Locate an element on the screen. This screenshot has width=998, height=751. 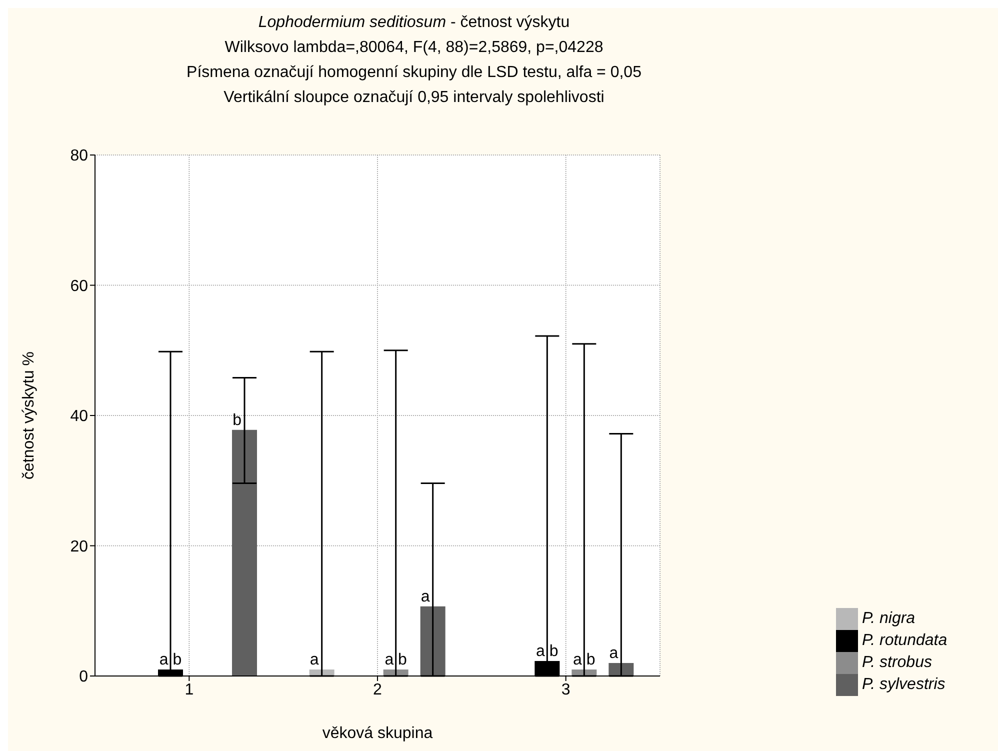
y-tick-label: 0 is located at coordinates (83, 677).